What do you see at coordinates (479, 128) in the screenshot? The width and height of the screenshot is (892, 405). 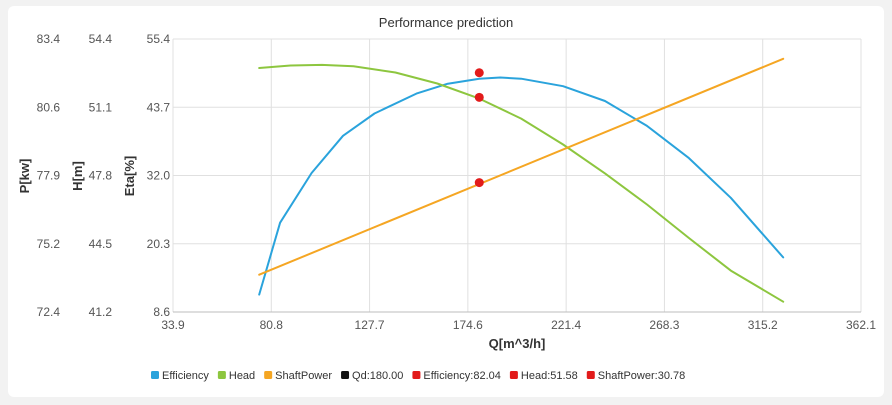 I see `design-point-markers` at bounding box center [479, 128].